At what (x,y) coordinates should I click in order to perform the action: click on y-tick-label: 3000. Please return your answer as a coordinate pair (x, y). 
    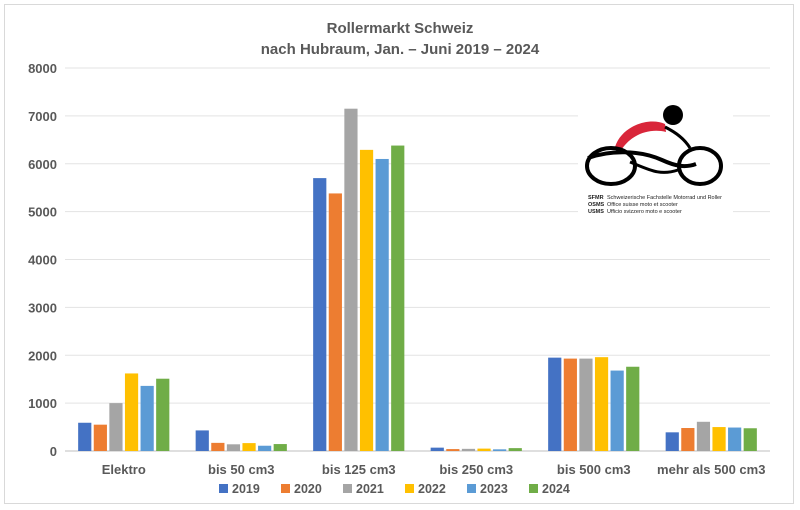
    Looking at the image, I should click on (42, 307).